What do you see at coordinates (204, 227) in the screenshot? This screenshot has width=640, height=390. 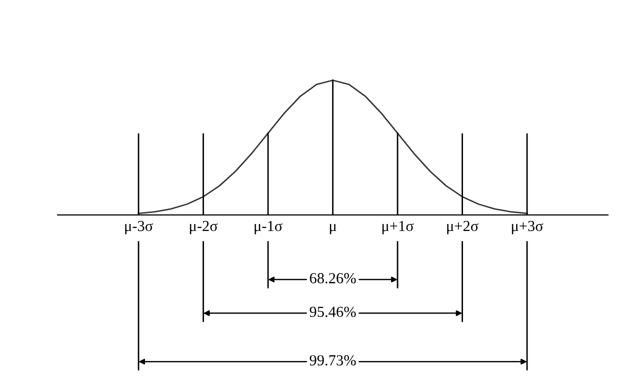 I see `x-tick-label: μ-2σ` at bounding box center [204, 227].